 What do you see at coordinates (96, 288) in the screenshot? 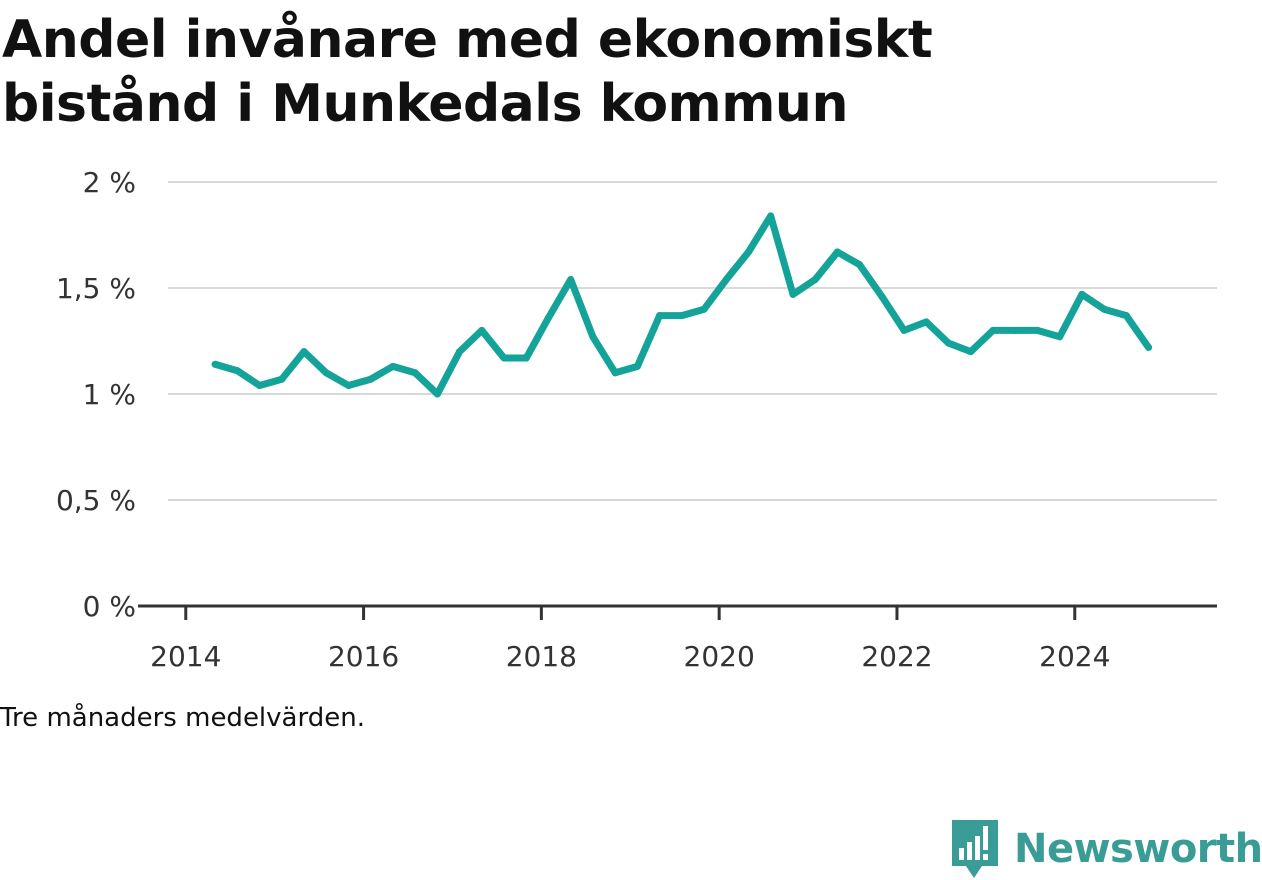
I see `y-tick-label: 1,5 %` at bounding box center [96, 288].